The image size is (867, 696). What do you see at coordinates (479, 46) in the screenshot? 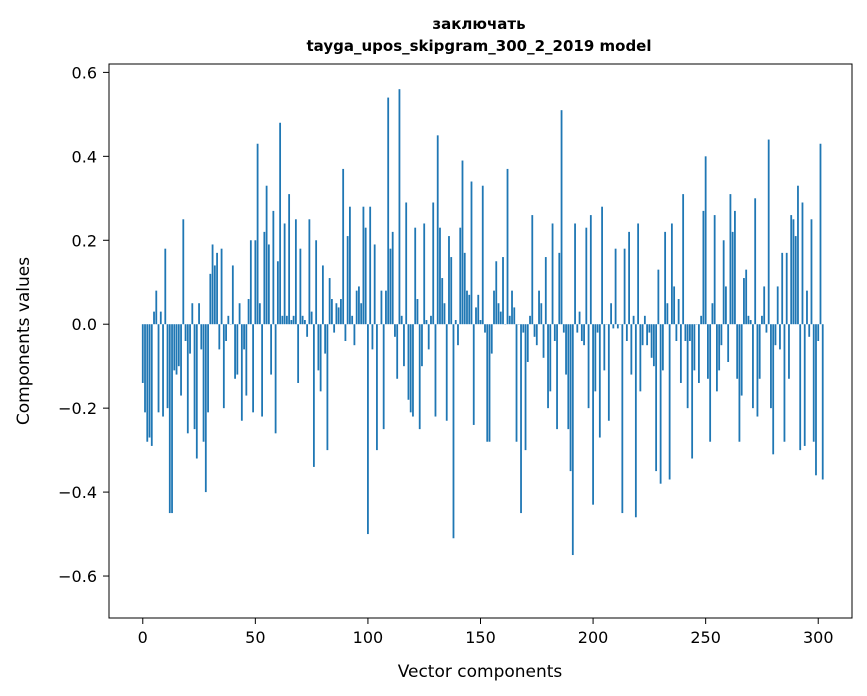
I see `chart-subtitle: tayga_upos_skipgram_300_2_2019 model` at bounding box center [479, 46].